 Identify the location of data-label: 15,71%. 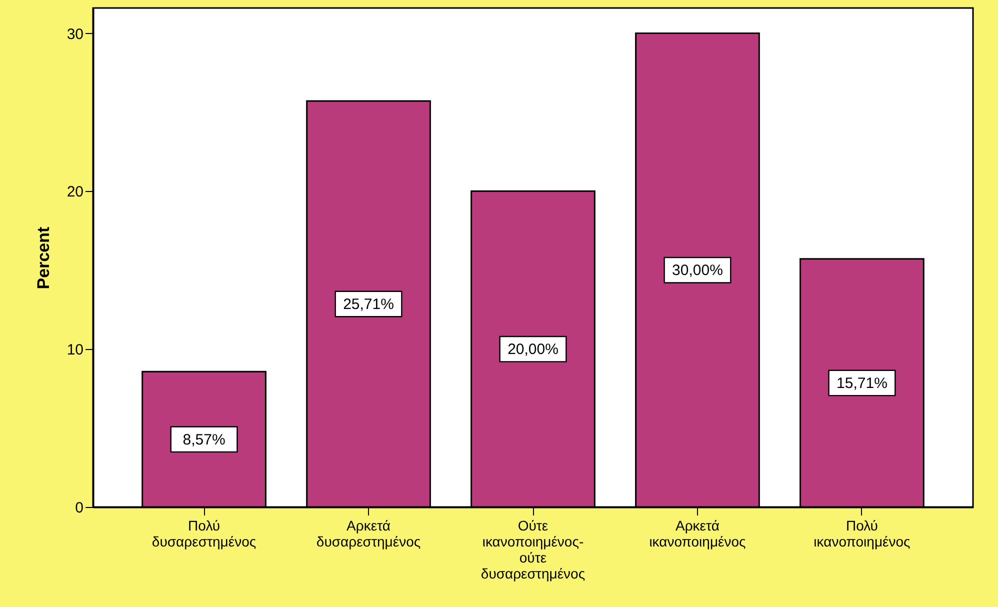
(862, 383).